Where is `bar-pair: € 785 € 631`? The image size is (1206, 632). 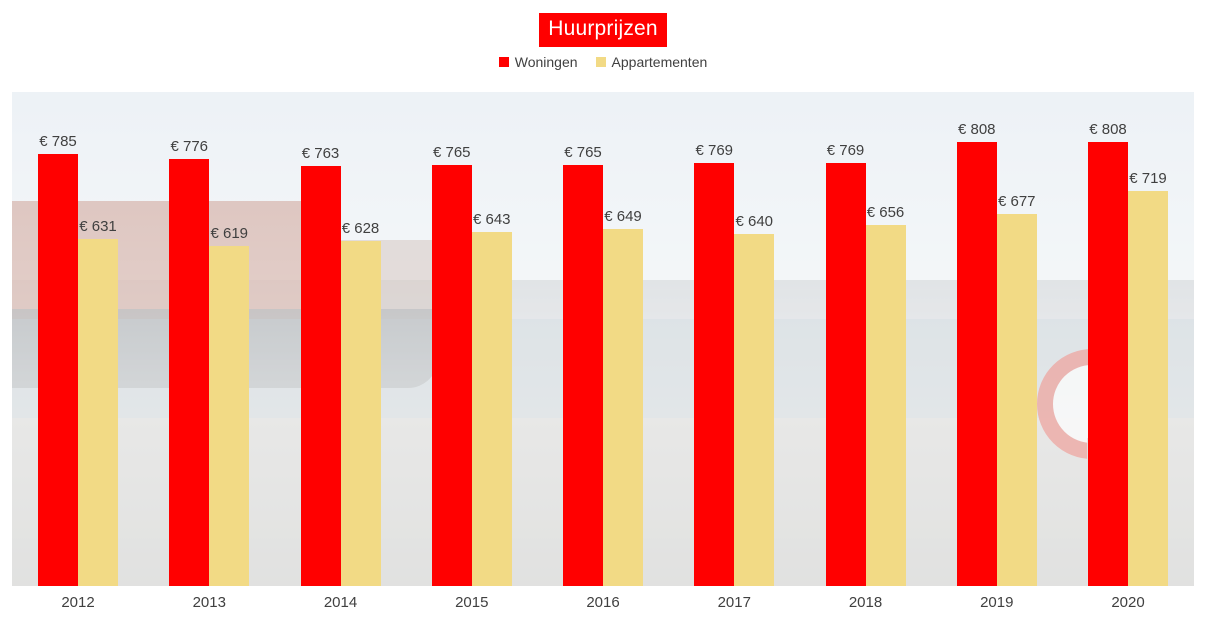 bar-pair: € 785 € 631 is located at coordinates (78, 339).